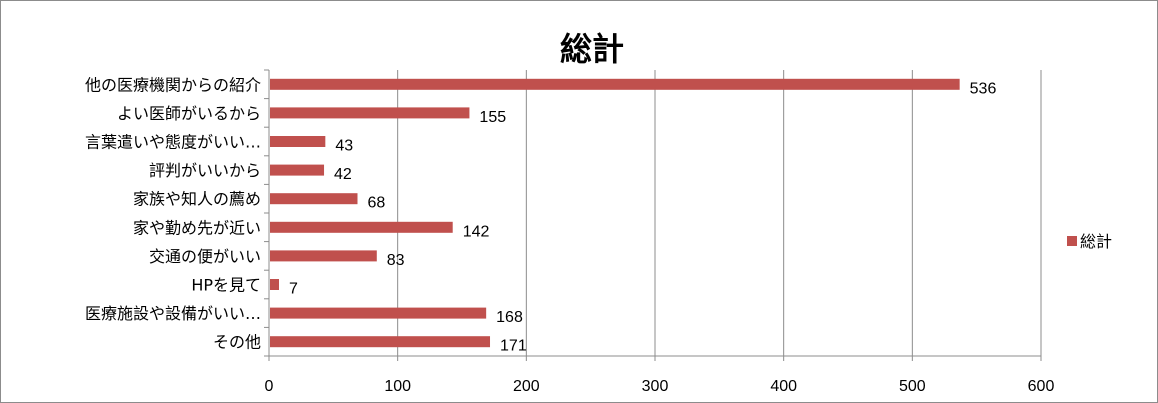  I want to click on category-label: 交通の便がいい, so click(205, 256).